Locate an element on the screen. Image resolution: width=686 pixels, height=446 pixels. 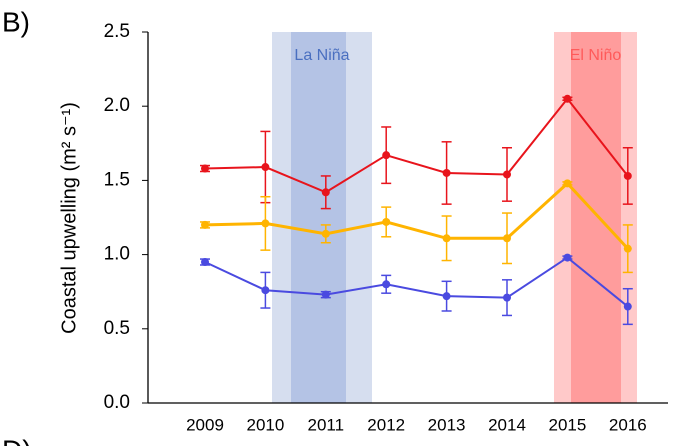
y-tick-label: 1.5 is located at coordinates (117, 179).